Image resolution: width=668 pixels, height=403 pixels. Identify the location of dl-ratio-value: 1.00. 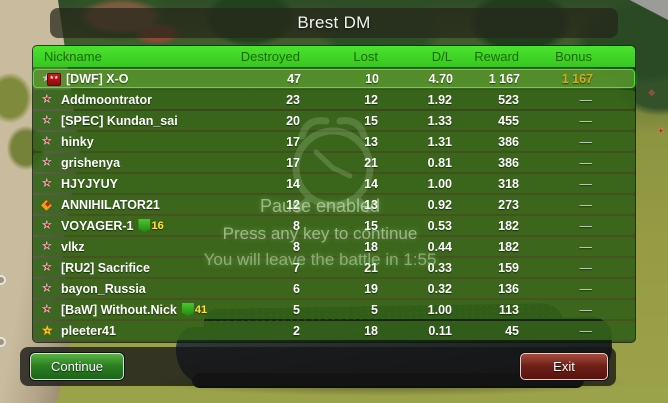
(439, 309).